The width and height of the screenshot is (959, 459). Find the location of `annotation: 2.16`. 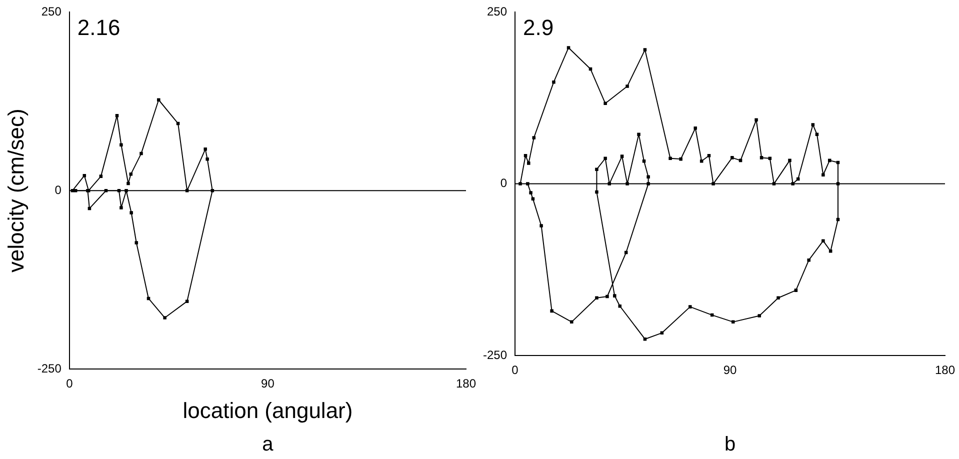

annotation: 2.16 is located at coordinates (98, 27).